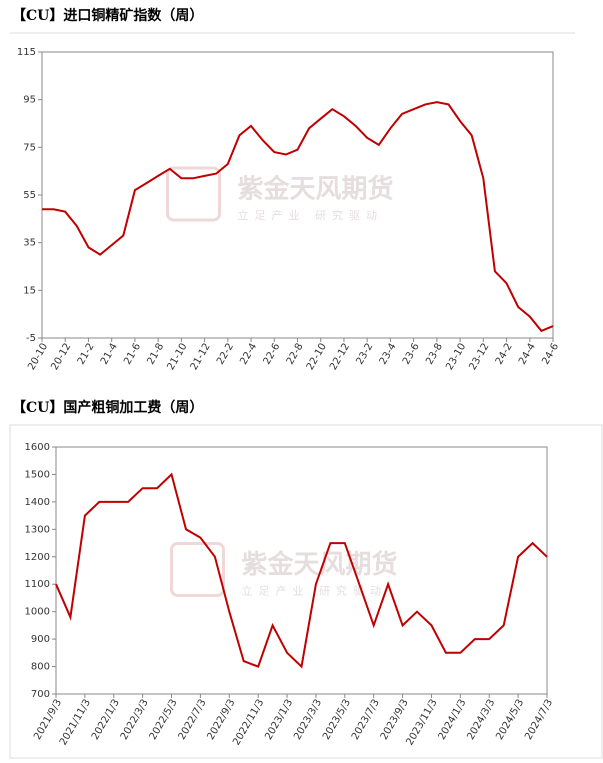 This screenshot has height=763, width=603. Describe the element at coordinates (510, 720) in the screenshot. I see `x-tick-label: 2024/5/3` at that location.